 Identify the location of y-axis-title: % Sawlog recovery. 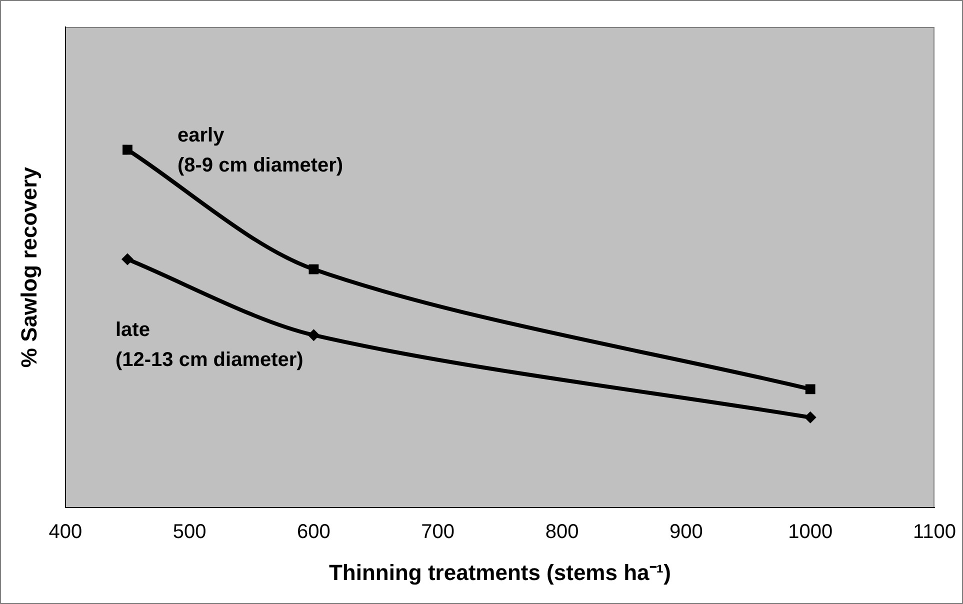
(29, 267).